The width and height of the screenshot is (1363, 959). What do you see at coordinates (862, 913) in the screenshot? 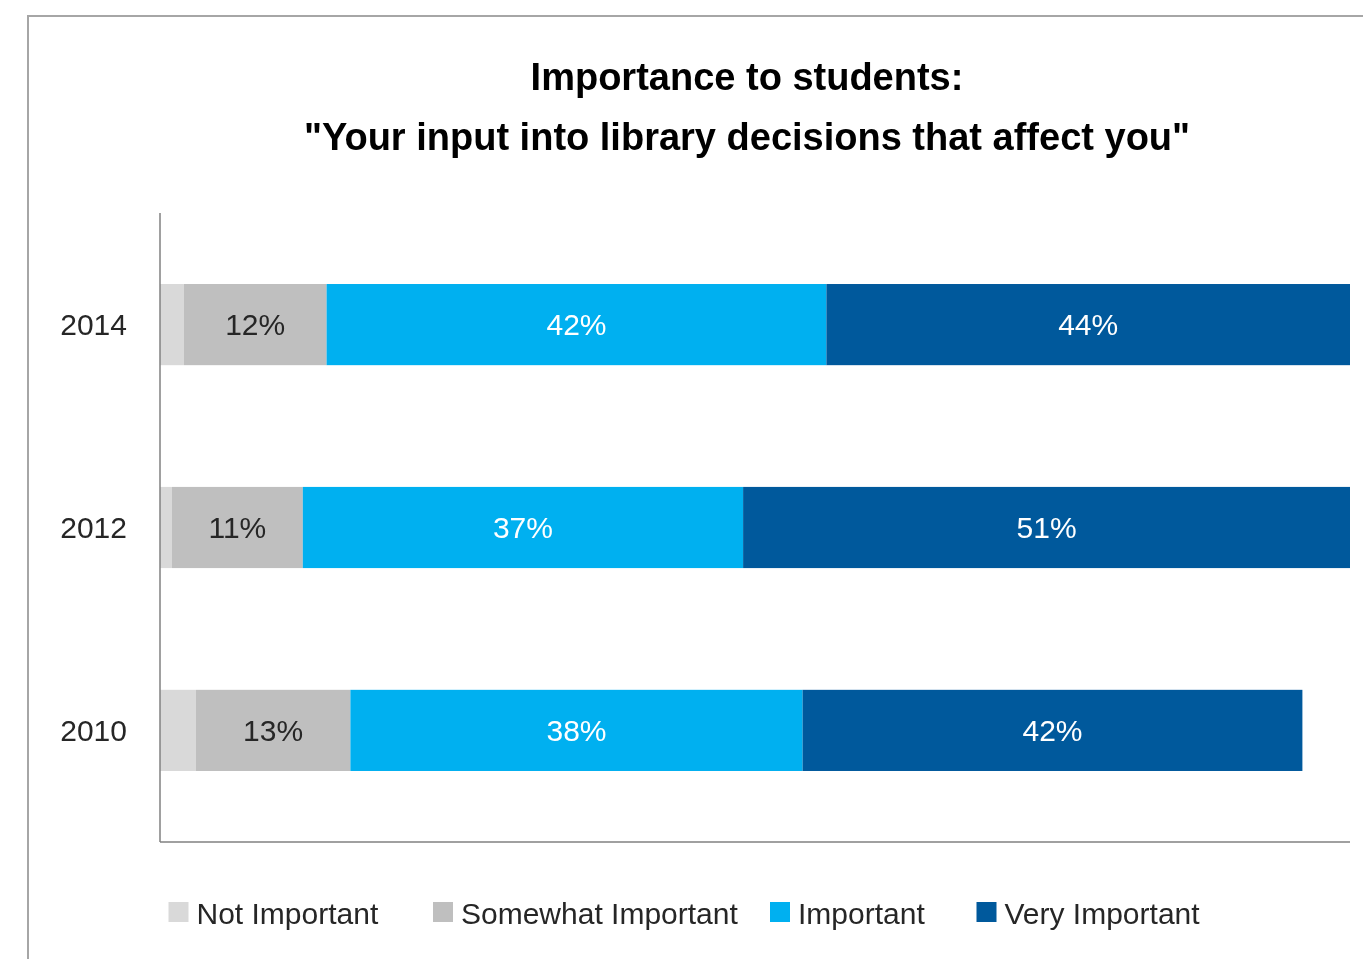
I see `legend-label: Important` at bounding box center [862, 913].